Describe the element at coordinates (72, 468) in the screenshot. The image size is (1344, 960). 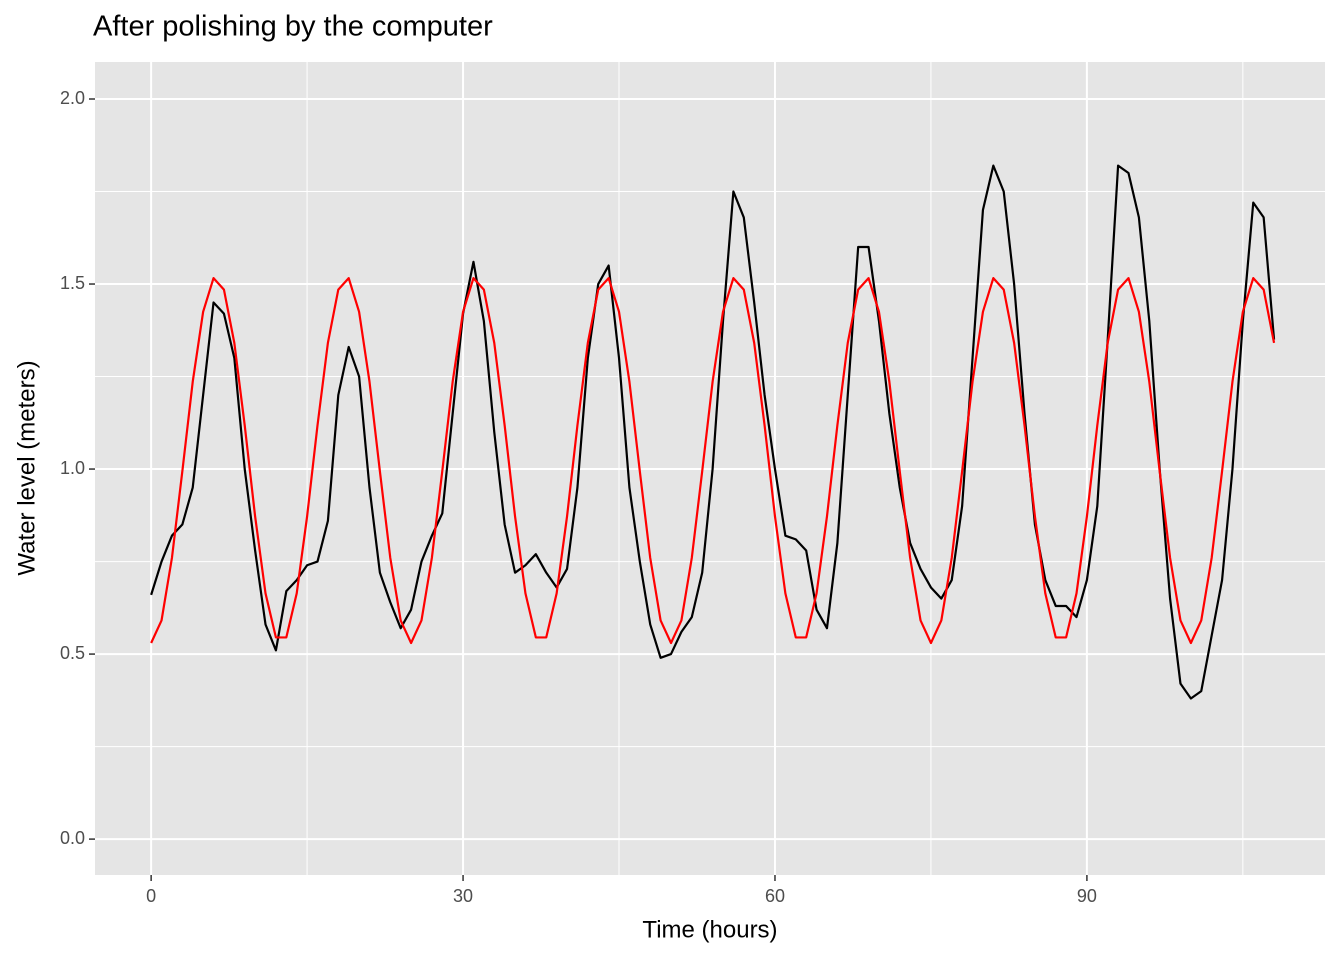
I see `y-tick-label: 1.0` at that location.